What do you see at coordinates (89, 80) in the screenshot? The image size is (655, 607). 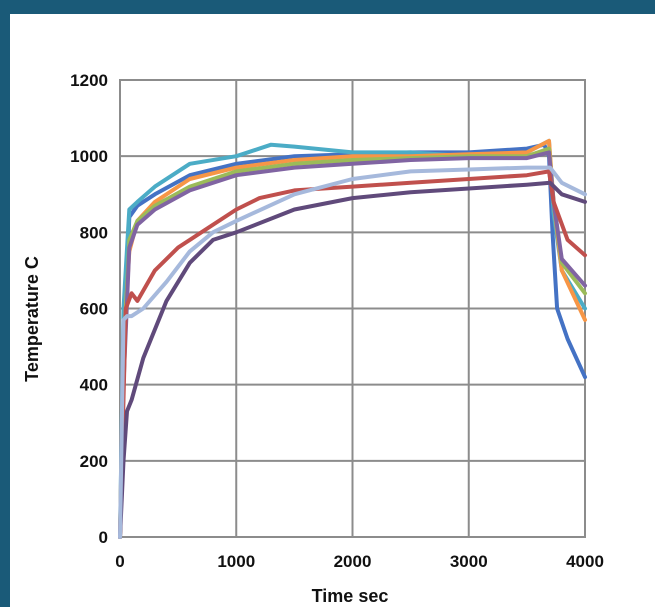 I see `y-tick-label-6: 1200` at bounding box center [89, 80].